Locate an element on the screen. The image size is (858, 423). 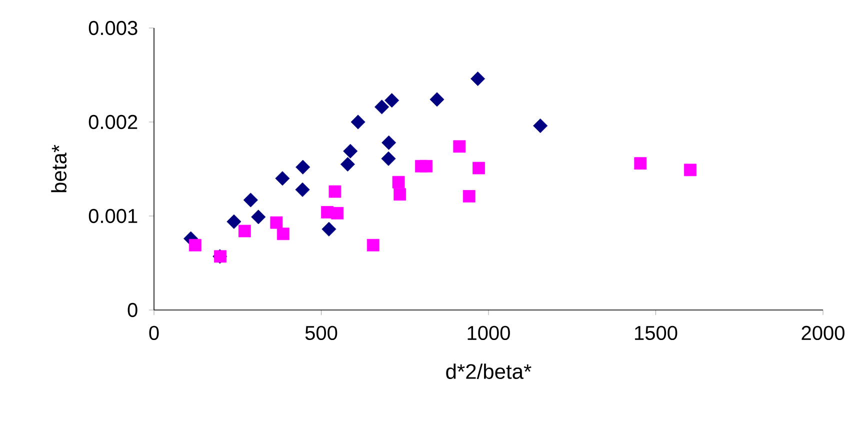
x-tick-label: 1000 is located at coordinates (489, 333).